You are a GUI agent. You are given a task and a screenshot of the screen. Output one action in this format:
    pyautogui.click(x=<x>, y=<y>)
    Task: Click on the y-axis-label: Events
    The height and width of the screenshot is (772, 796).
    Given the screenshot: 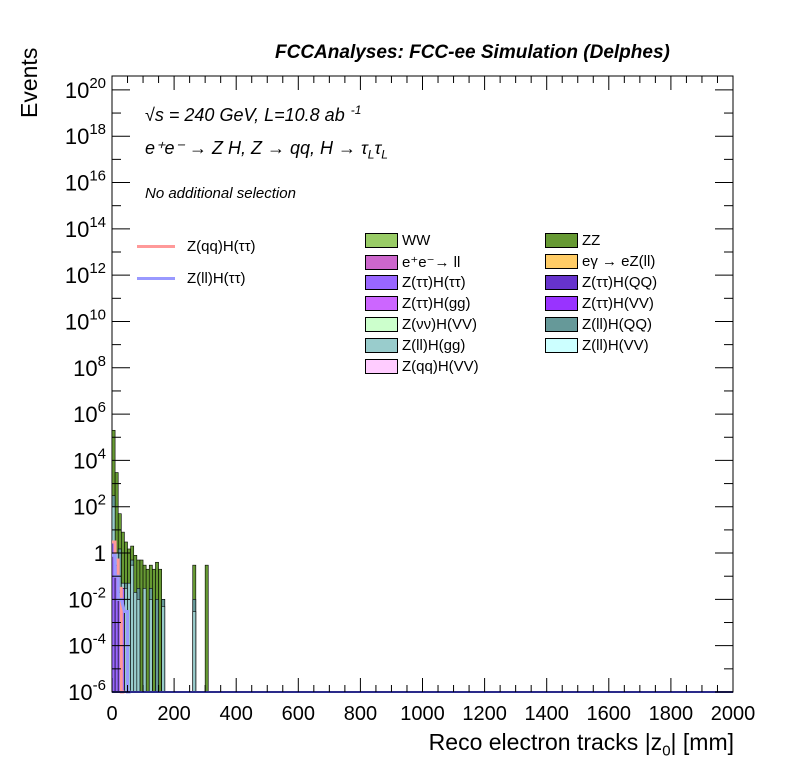 What is the action you would take?
    pyautogui.click(x=29, y=82)
    